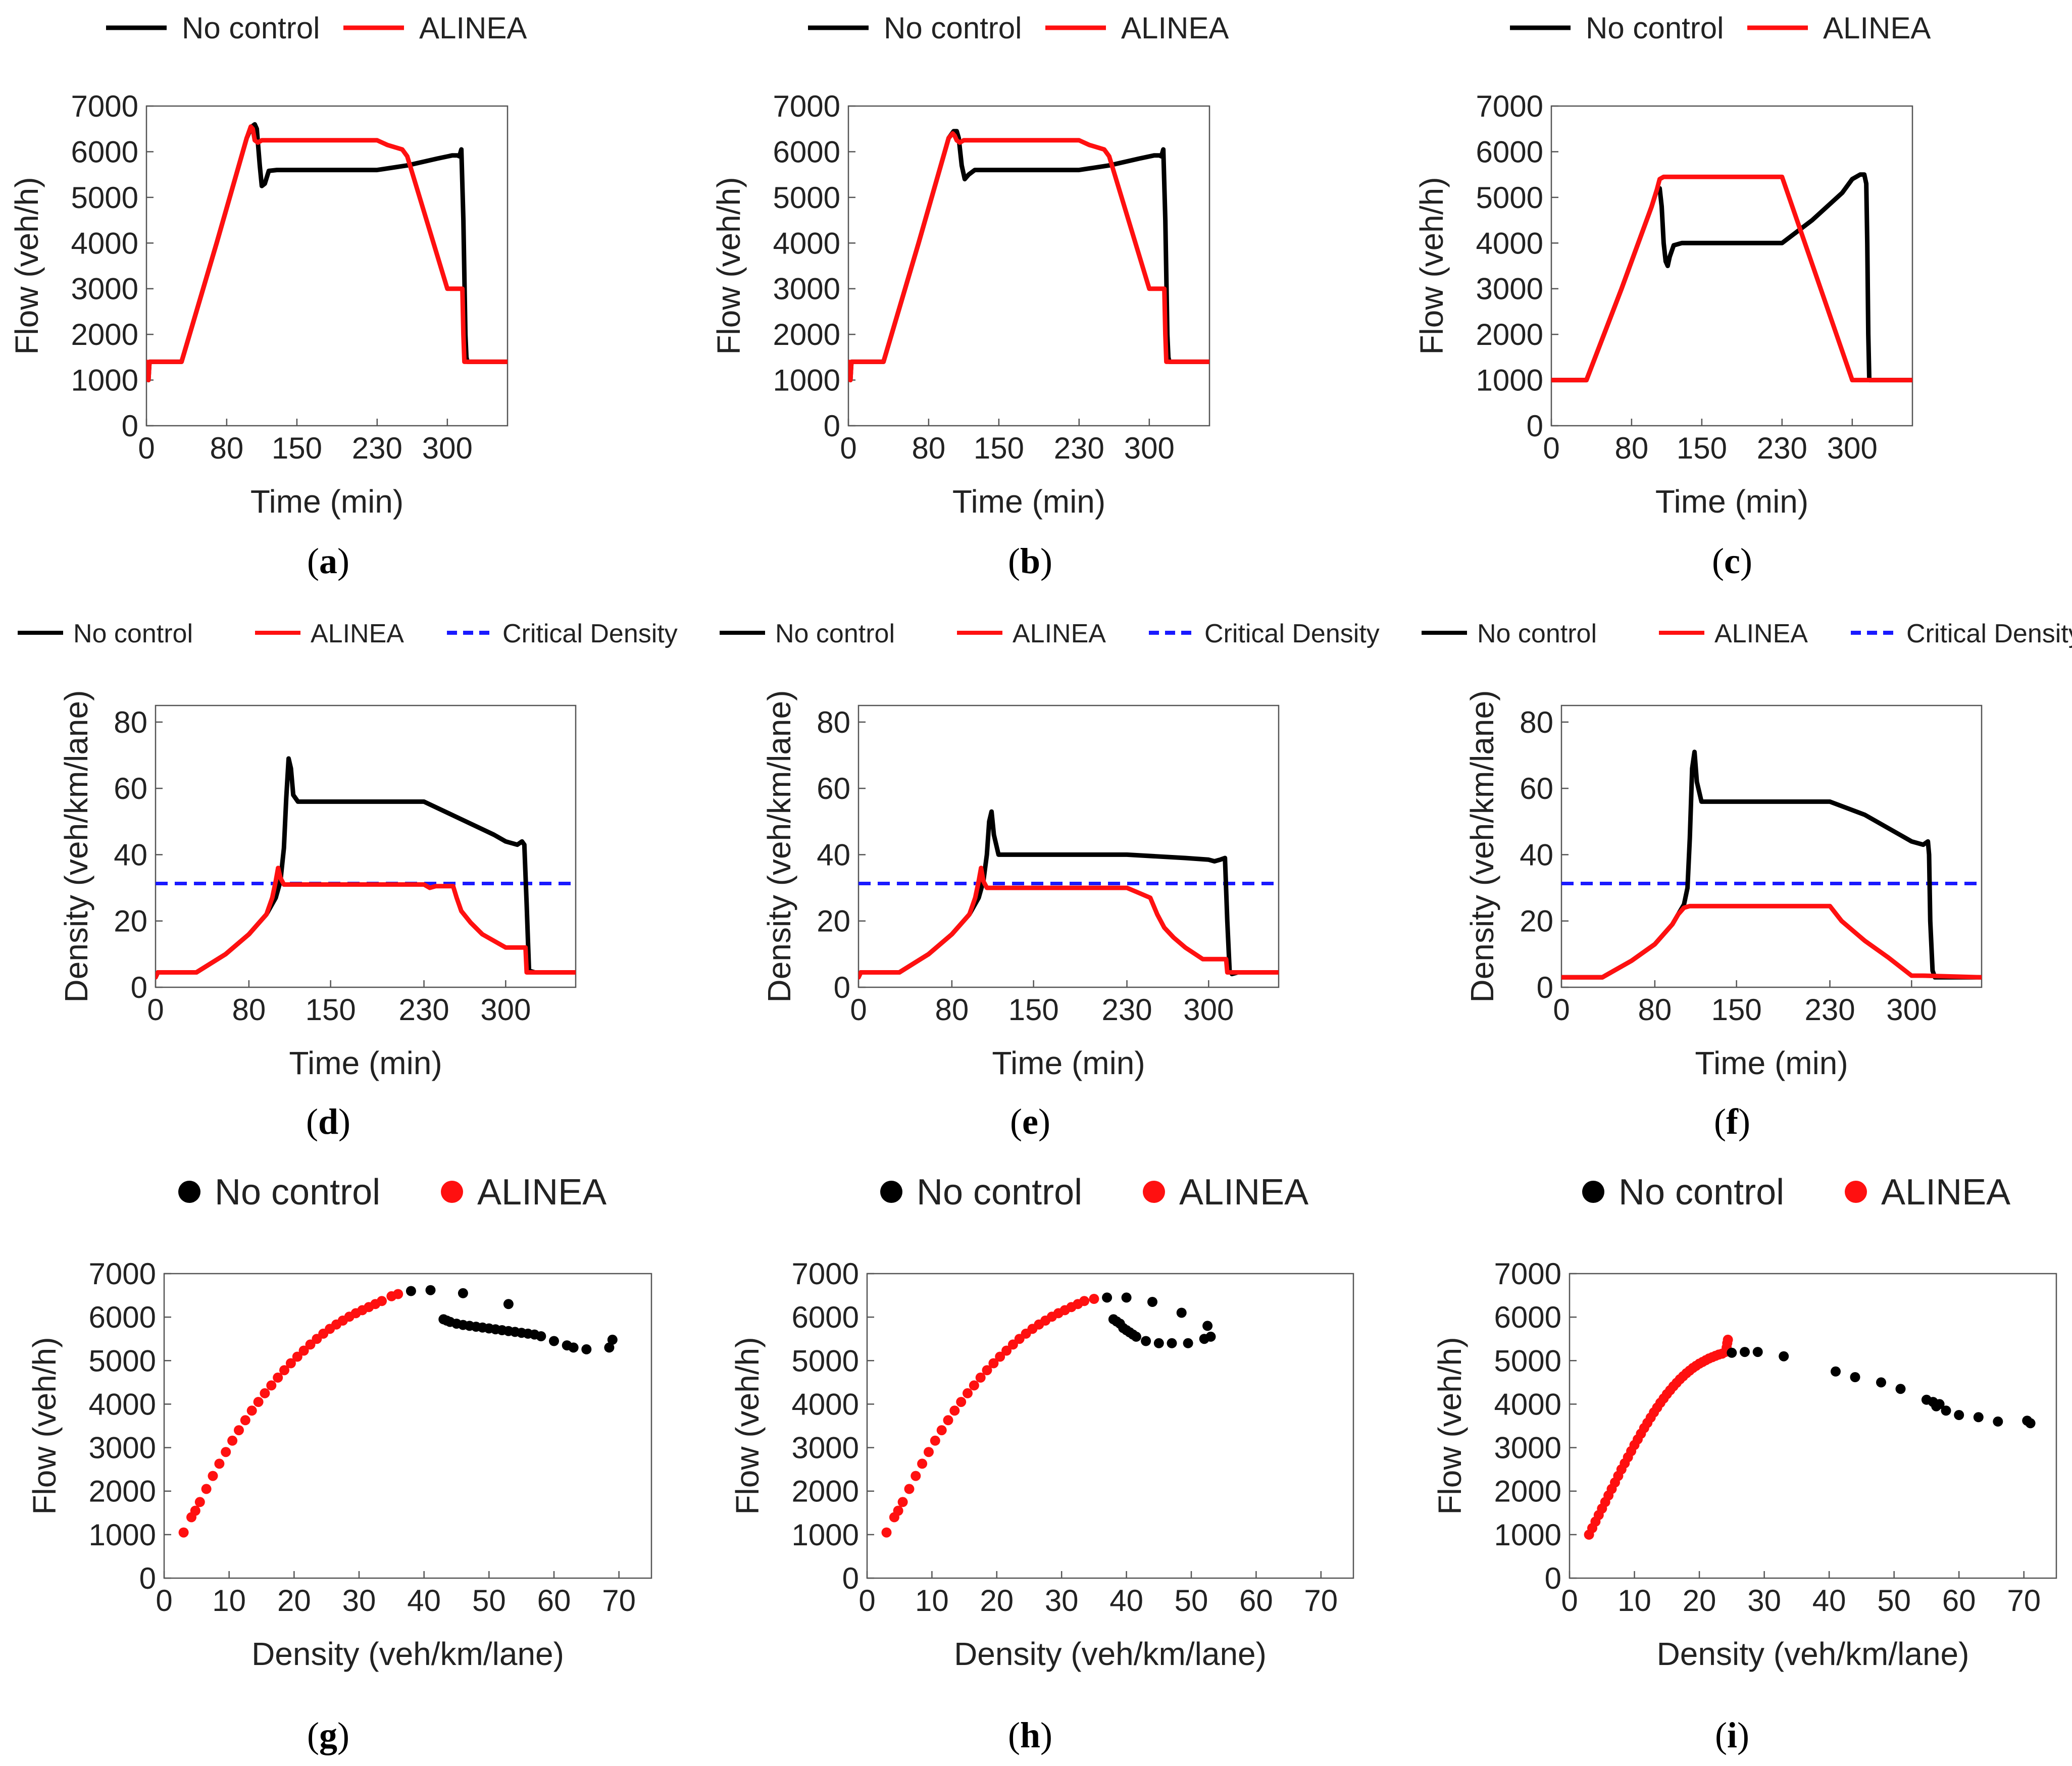  Describe the element at coordinates (489, 1601) in the screenshot. I see `x-tick-label: 50` at that location.